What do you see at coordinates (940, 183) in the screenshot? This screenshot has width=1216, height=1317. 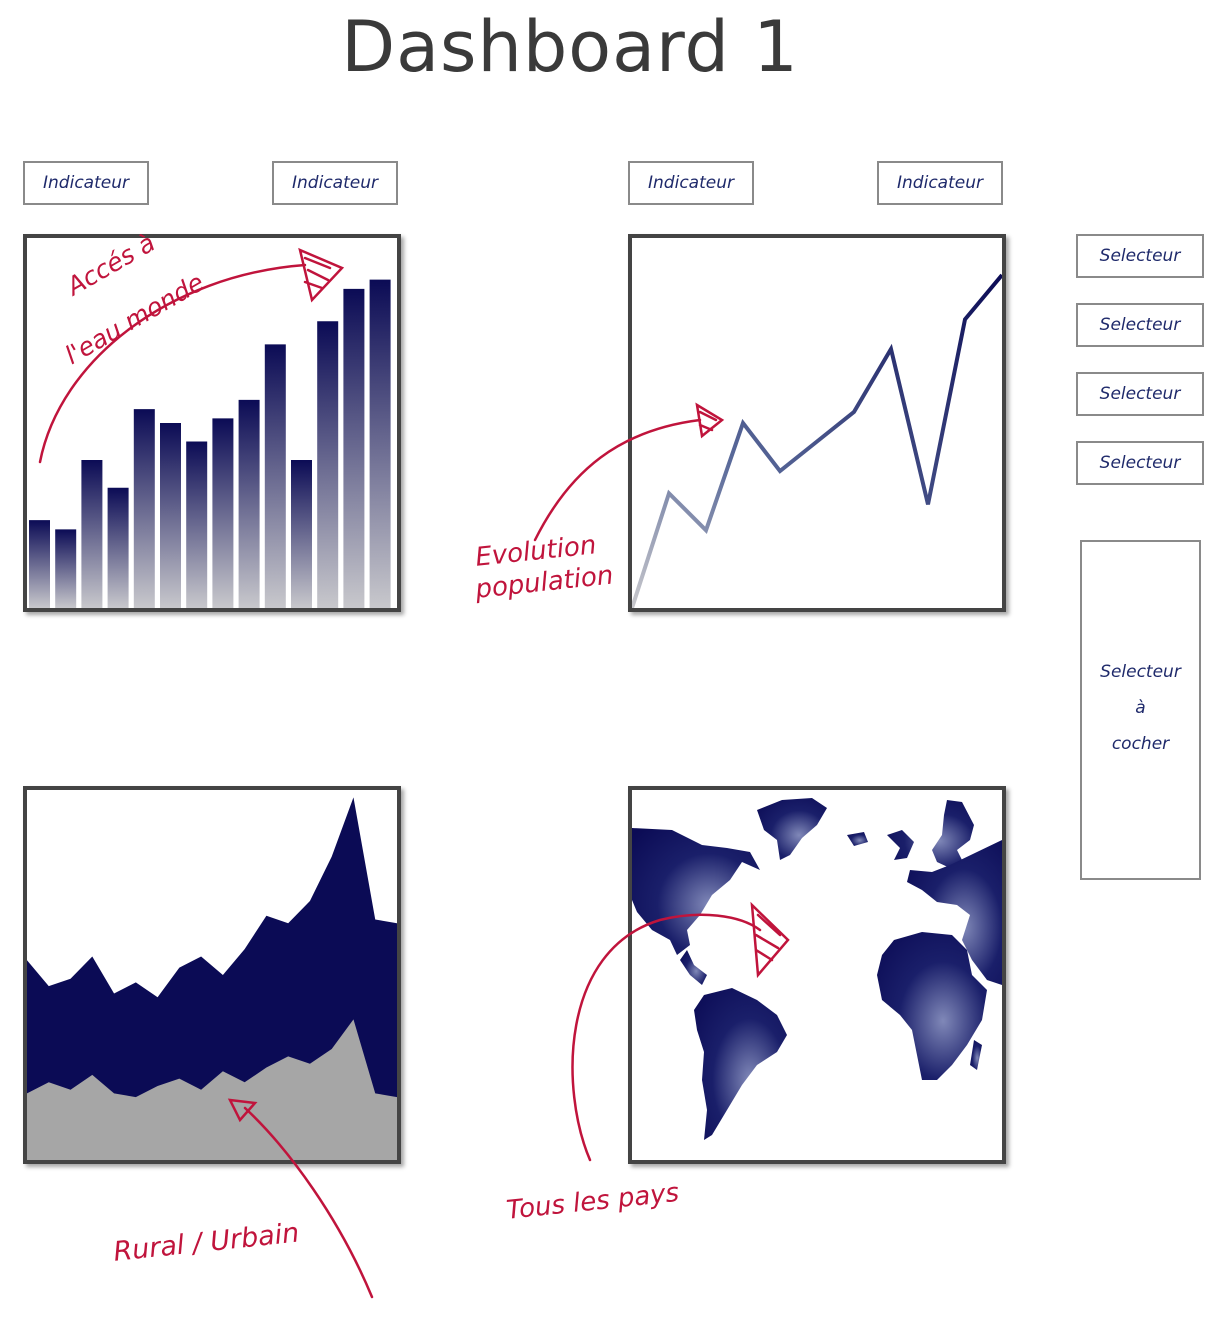 I see `indicator-button-4: Indicateur` at bounding box center [940, 183].